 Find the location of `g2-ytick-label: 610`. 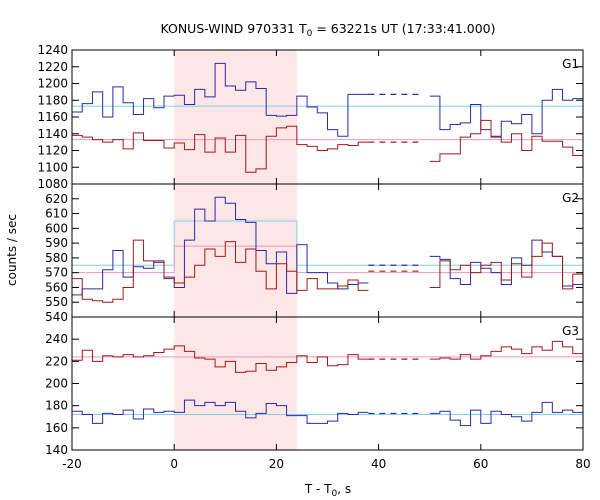

g2-ytick-label: 610 is located at coordinates (56, 214).